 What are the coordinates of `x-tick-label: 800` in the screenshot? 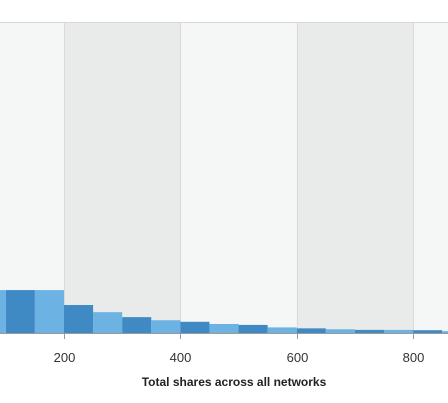 It's located at (414, 357).